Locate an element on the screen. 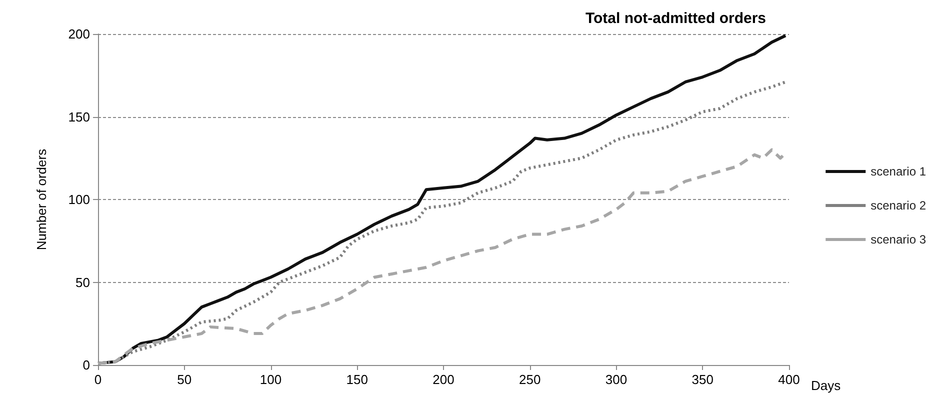 This screenshot has width=951, height=411. x-tick-label: 250 is located at coordinates (530, 379).